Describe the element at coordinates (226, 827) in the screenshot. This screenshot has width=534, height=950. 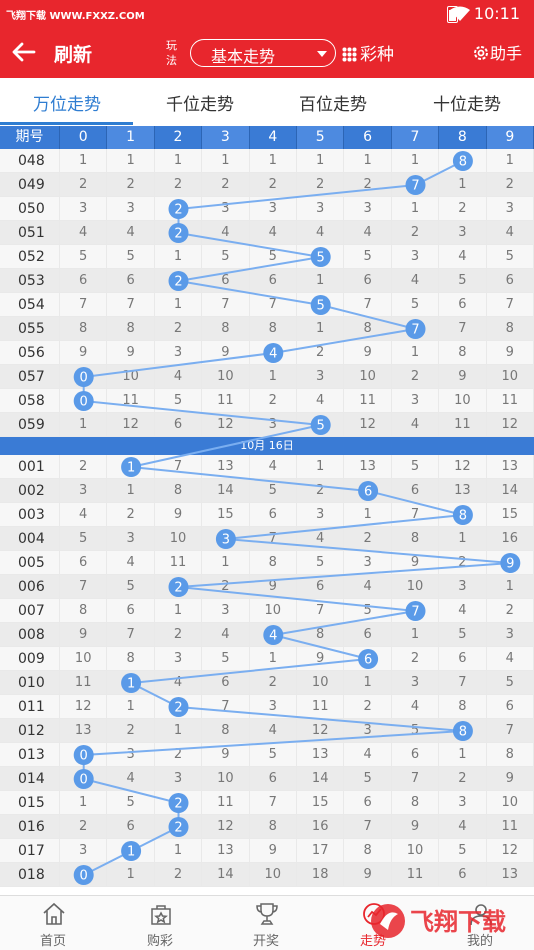
I see `miss-count: 12` at that location.